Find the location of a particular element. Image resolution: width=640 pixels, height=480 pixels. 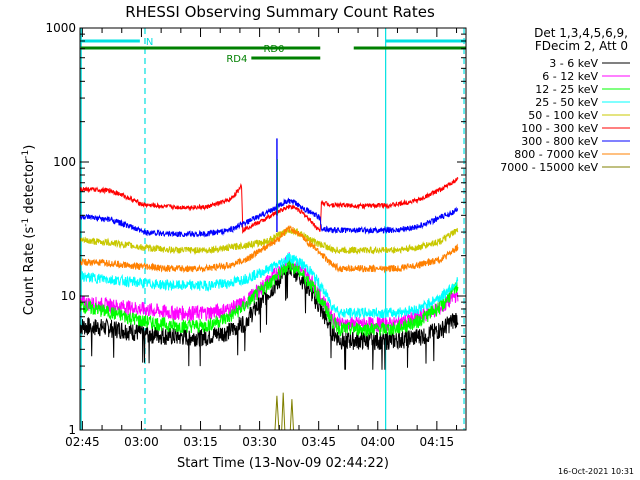

y-axis-label: Count Rate (s-1 detector-1) is located at coordinates (29, 230).